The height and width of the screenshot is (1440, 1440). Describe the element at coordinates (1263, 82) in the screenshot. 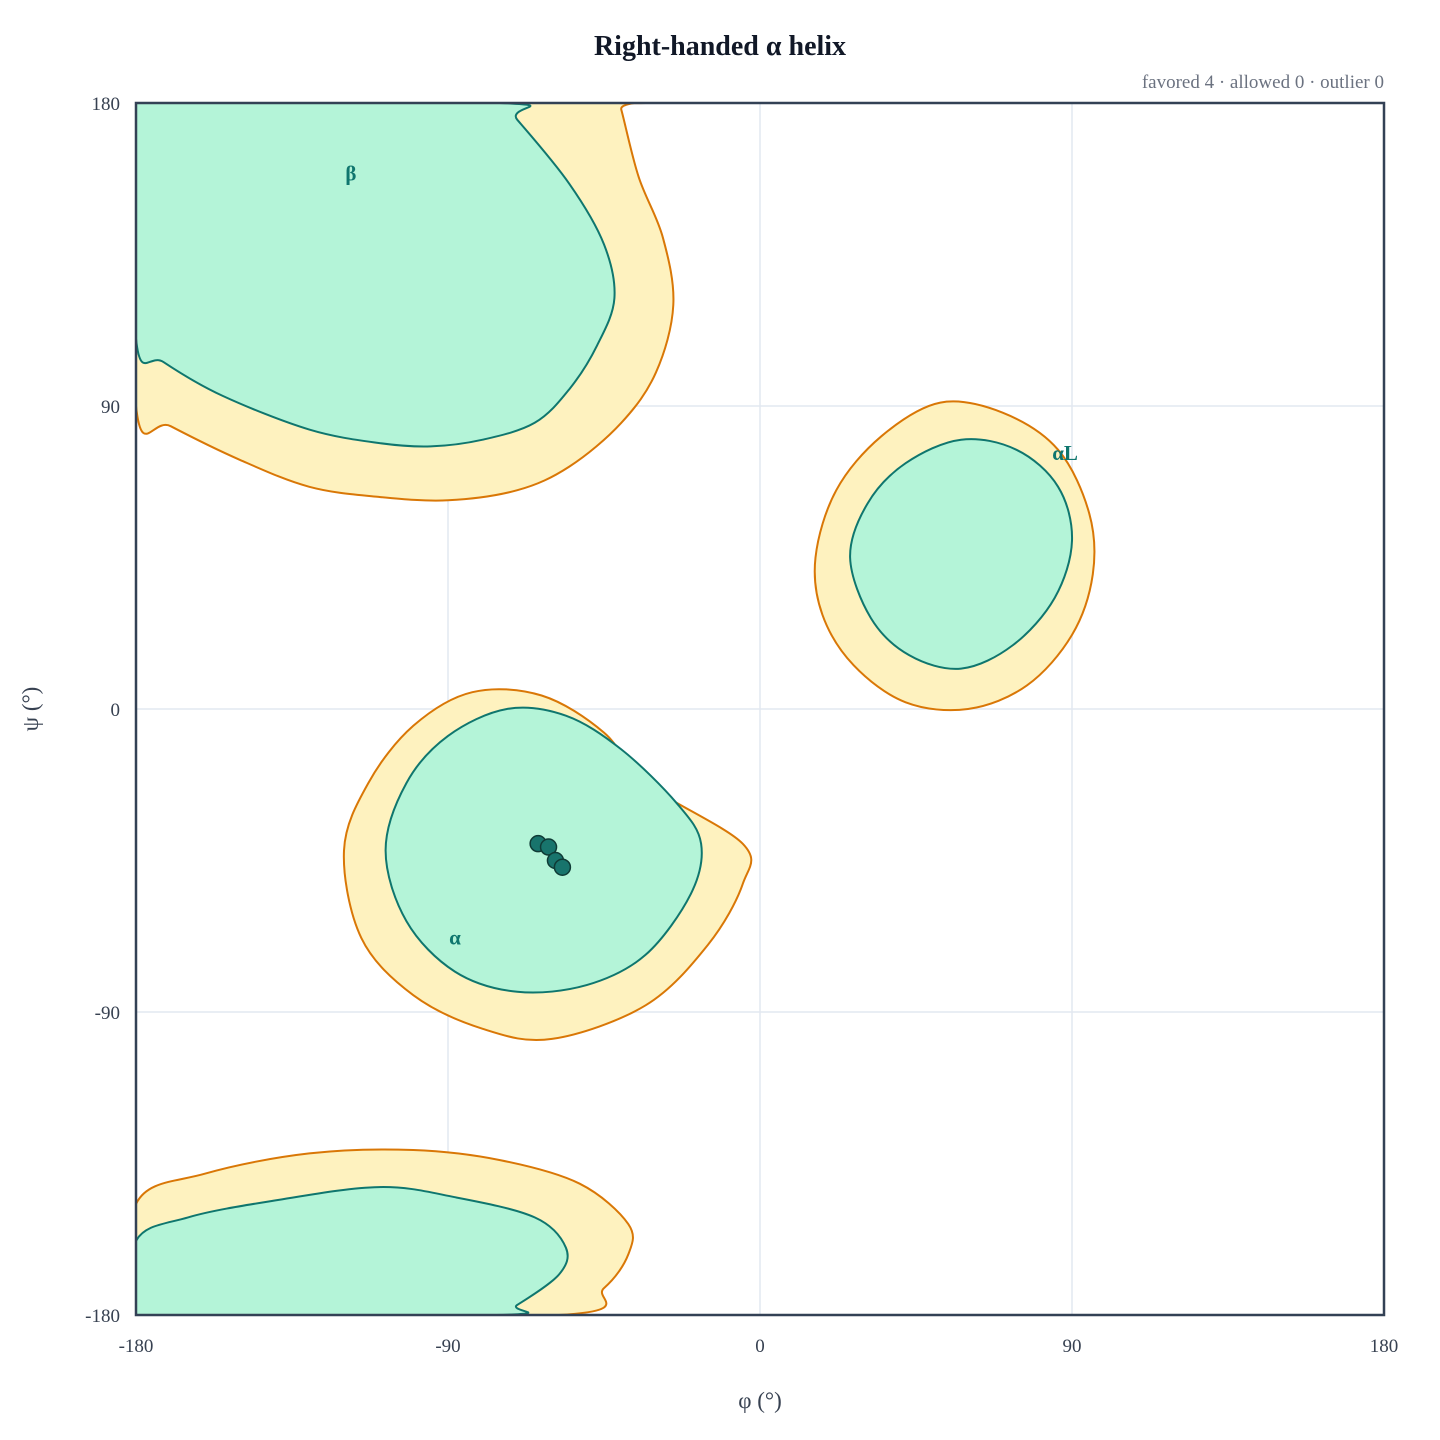

I see `chart-subtitle: favored 4 · allowed 0 · outlier 0` at that location.